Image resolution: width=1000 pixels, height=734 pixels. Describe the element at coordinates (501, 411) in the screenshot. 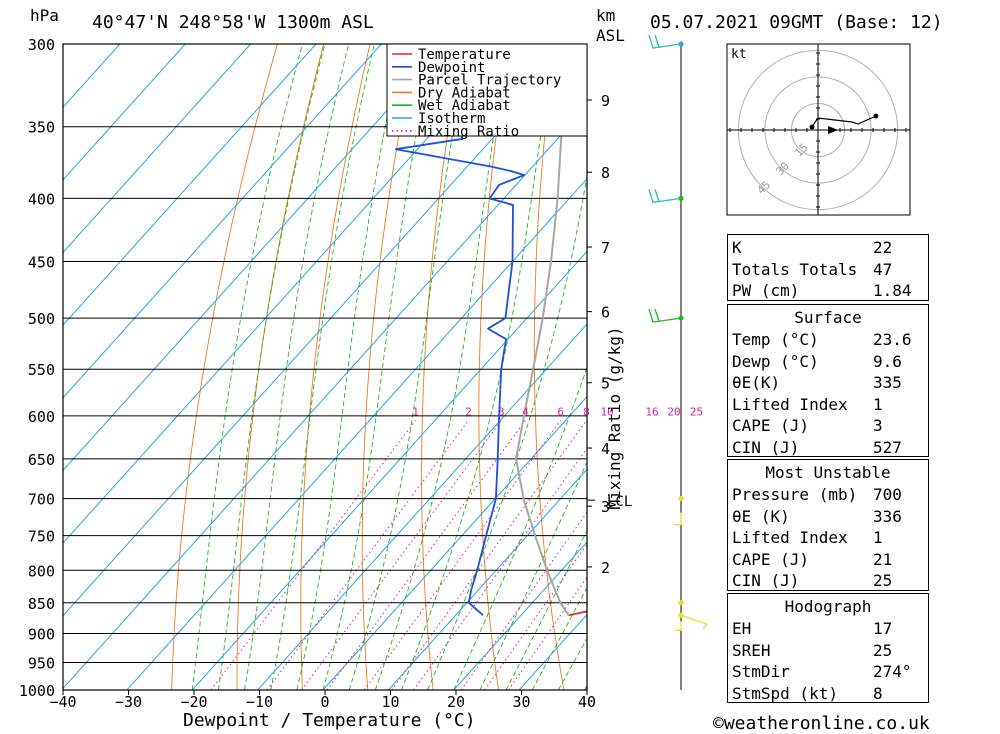

I see `mixing-ratio-label: 3` at that location.